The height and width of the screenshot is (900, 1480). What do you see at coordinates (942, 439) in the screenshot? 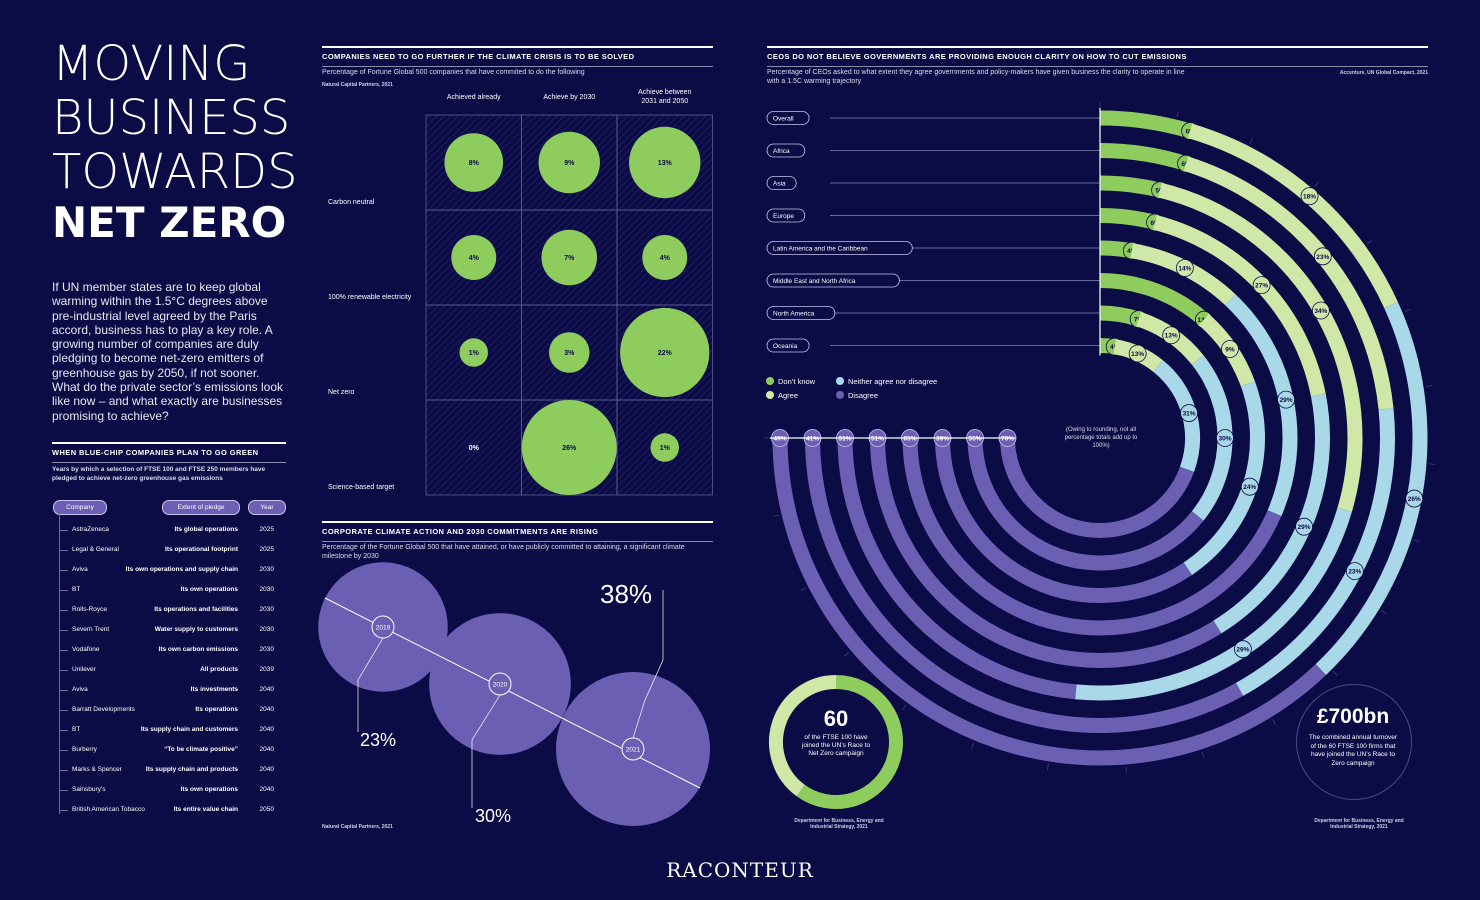
I see `value-label: 39%` at bounding box center [942, 439].